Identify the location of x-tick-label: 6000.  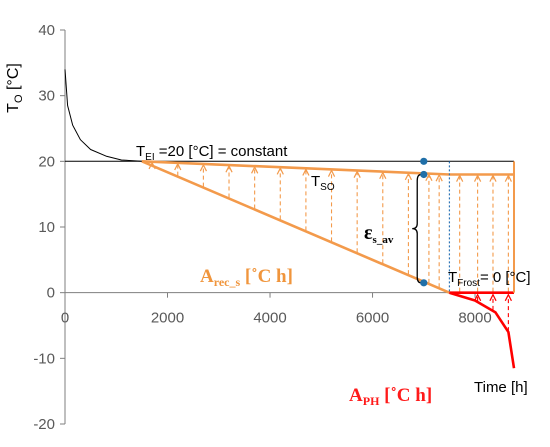
(372, 318).